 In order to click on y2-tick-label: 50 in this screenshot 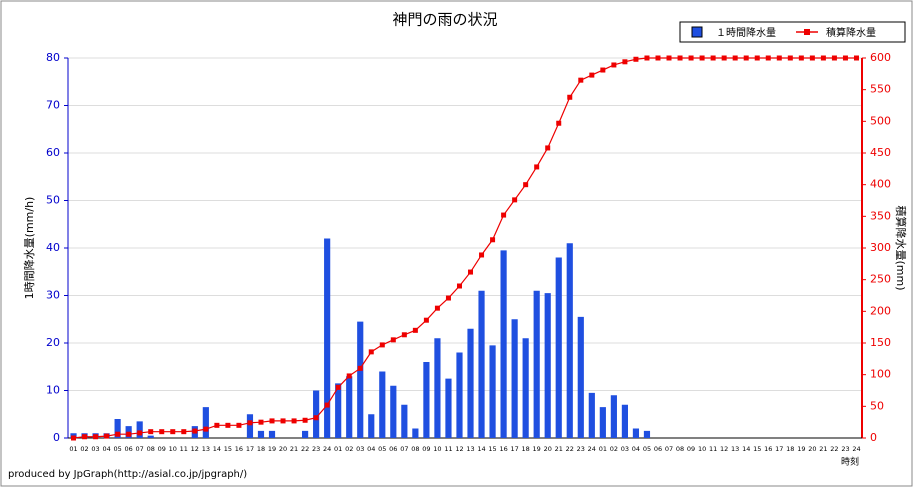, I will do `click(877, 405)`.